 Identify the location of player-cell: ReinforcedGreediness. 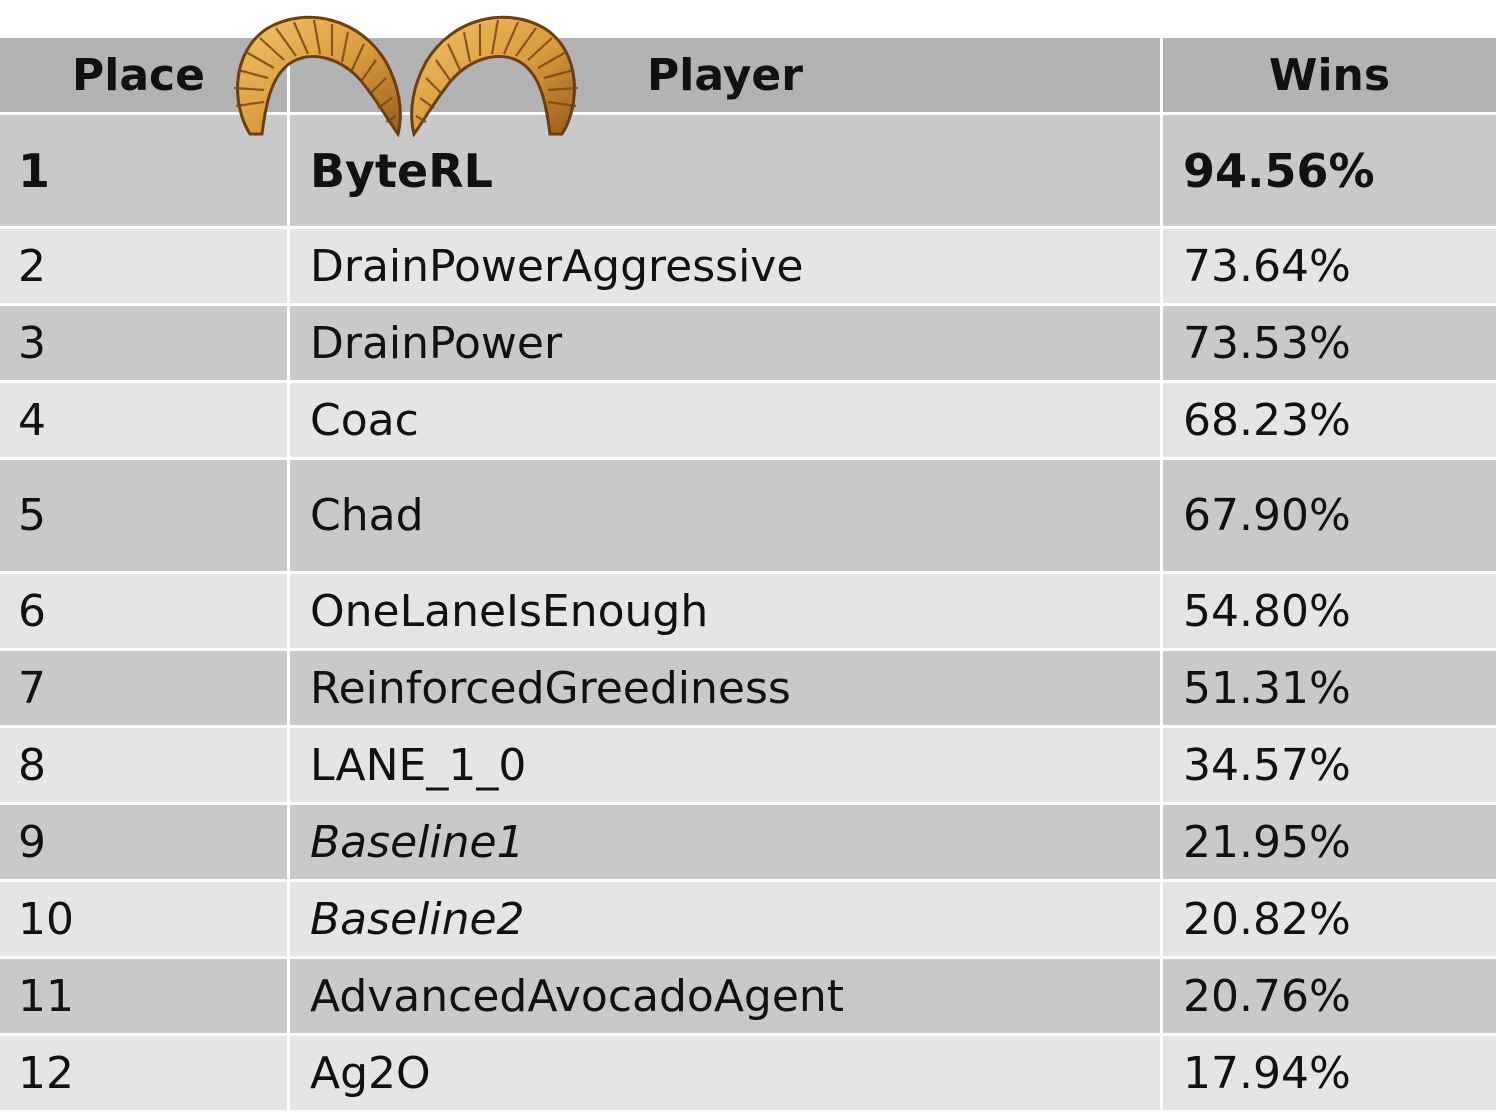
(723, 688).